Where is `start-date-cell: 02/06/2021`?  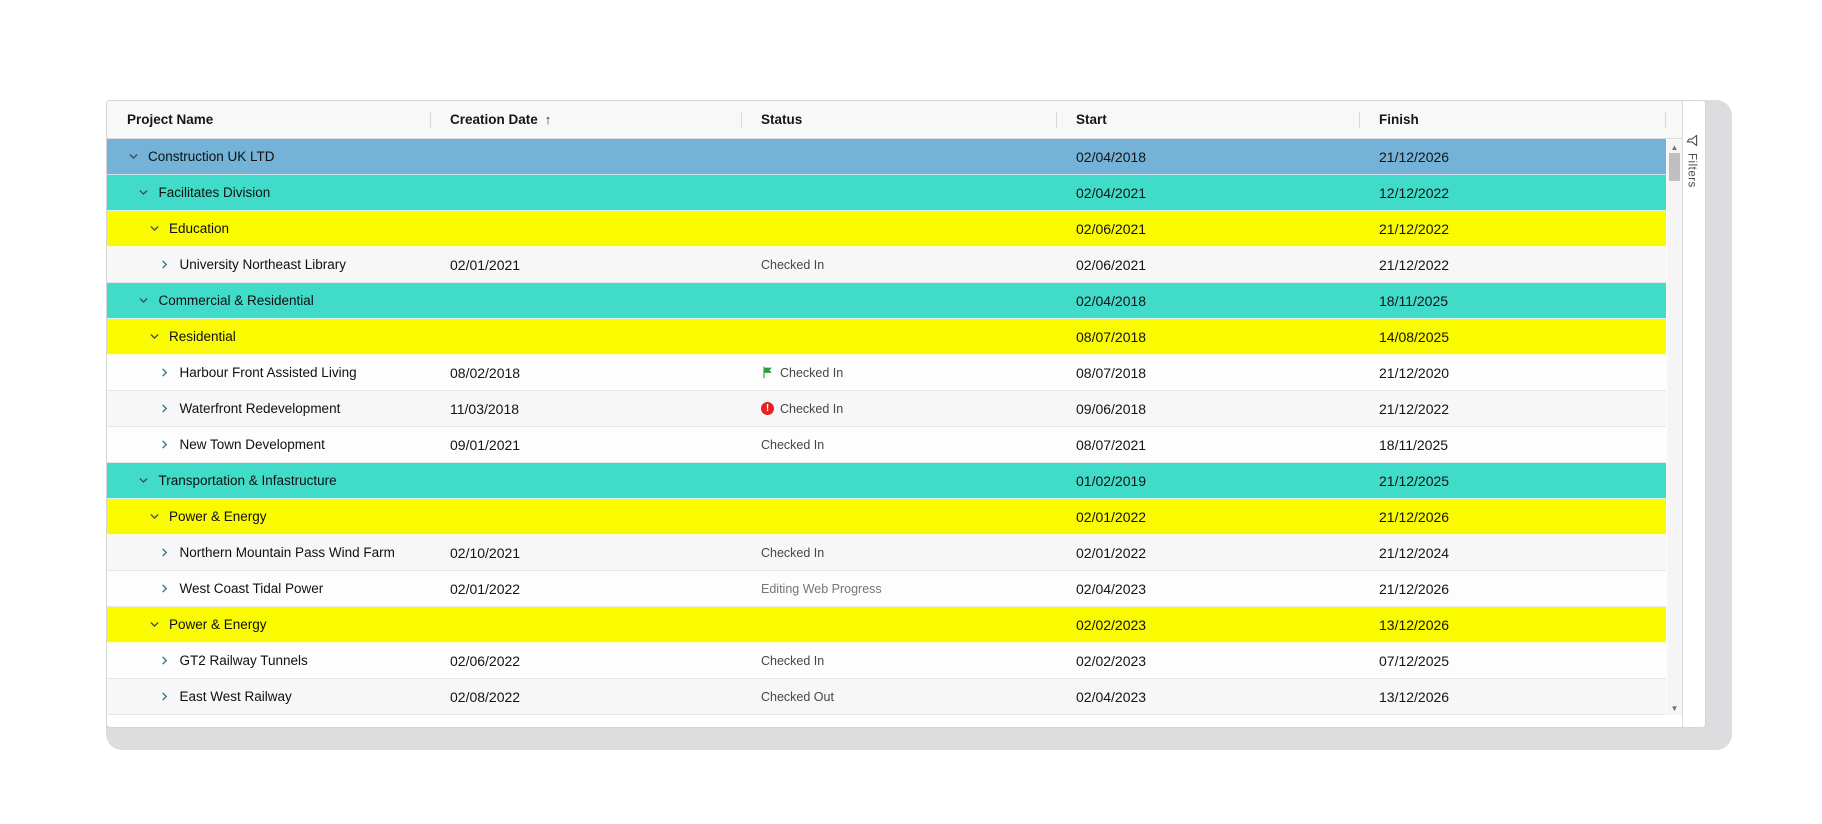
start-date-cell: 02/06/2021 is located at coordinates (1111, 264).